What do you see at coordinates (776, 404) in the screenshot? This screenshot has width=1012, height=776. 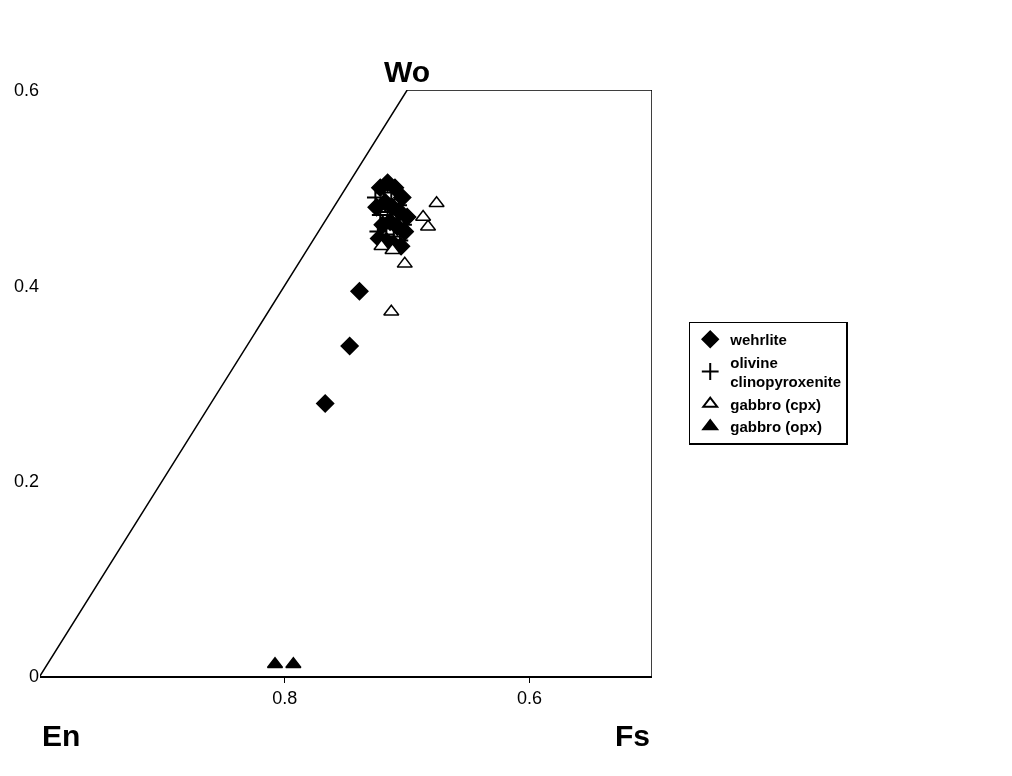 I see `legend-label: gabbro (cpx)` at bounding box center [776, 404].